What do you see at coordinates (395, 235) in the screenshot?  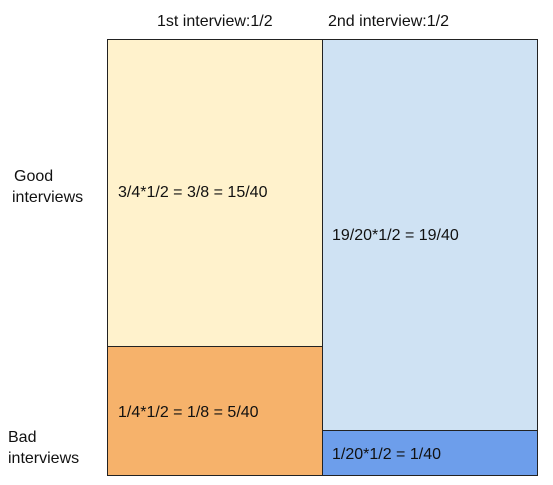 I see `cell-second-interview-good-text: 19/20*1/2 = 19/40` at bounding box center [395, 235].